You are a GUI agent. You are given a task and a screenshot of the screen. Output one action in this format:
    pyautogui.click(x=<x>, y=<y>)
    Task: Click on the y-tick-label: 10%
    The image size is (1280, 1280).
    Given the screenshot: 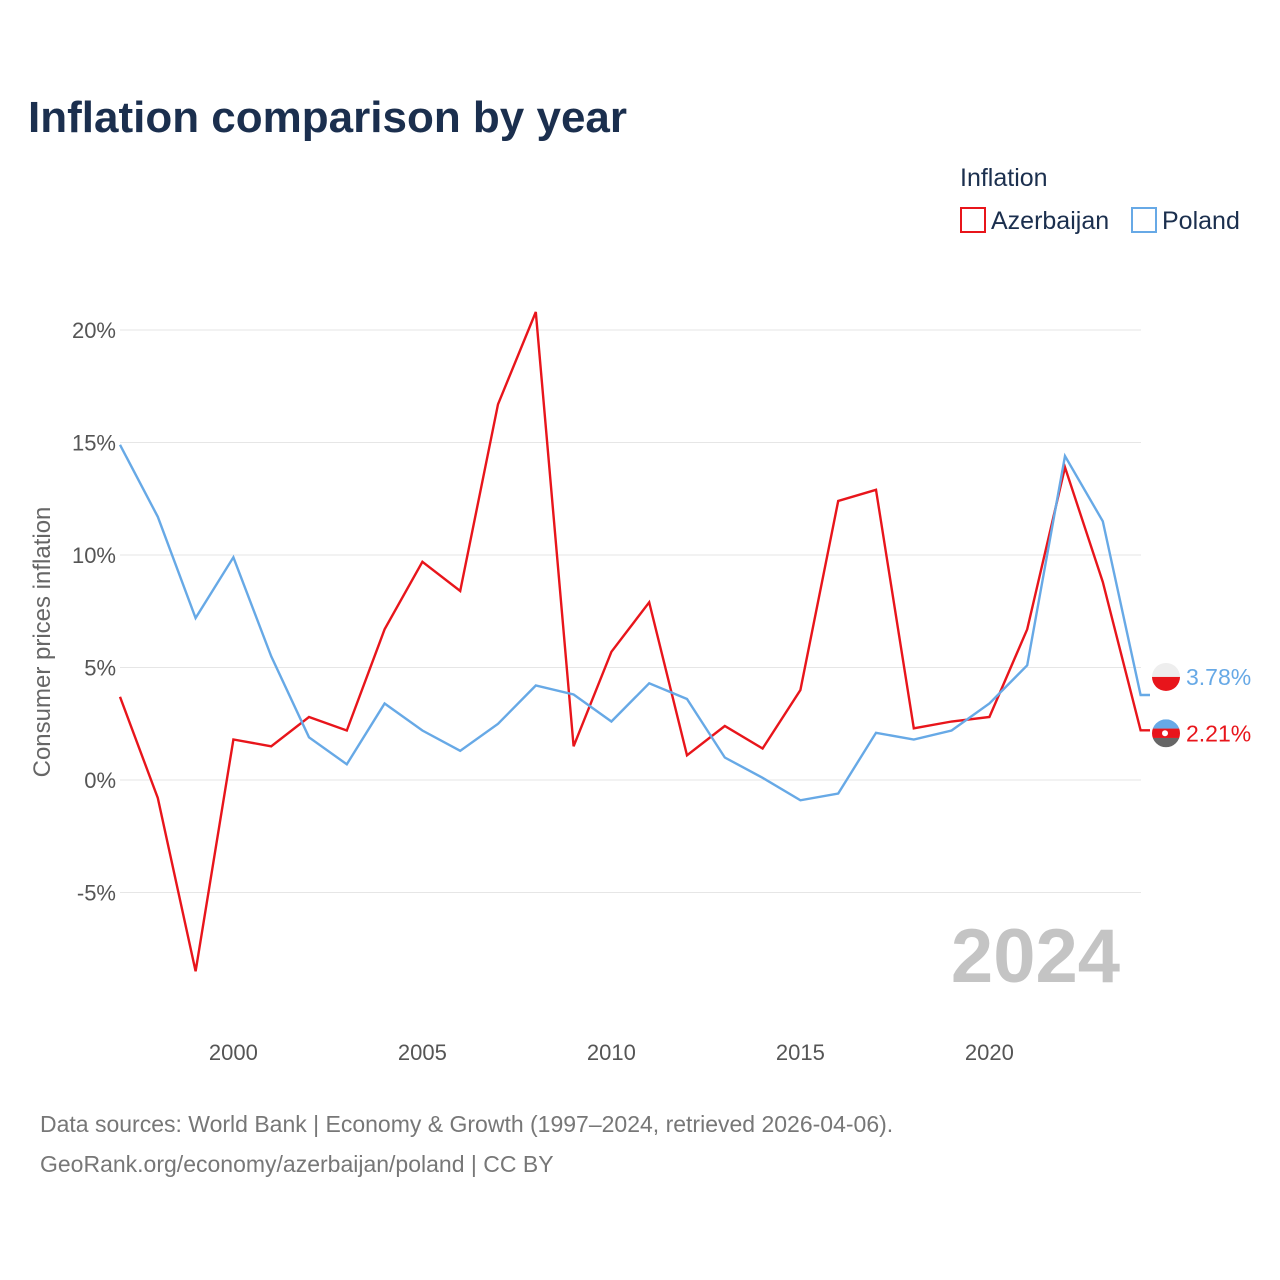 What is the action you would take?
    pyautogui.click(x=94, y=555)
    